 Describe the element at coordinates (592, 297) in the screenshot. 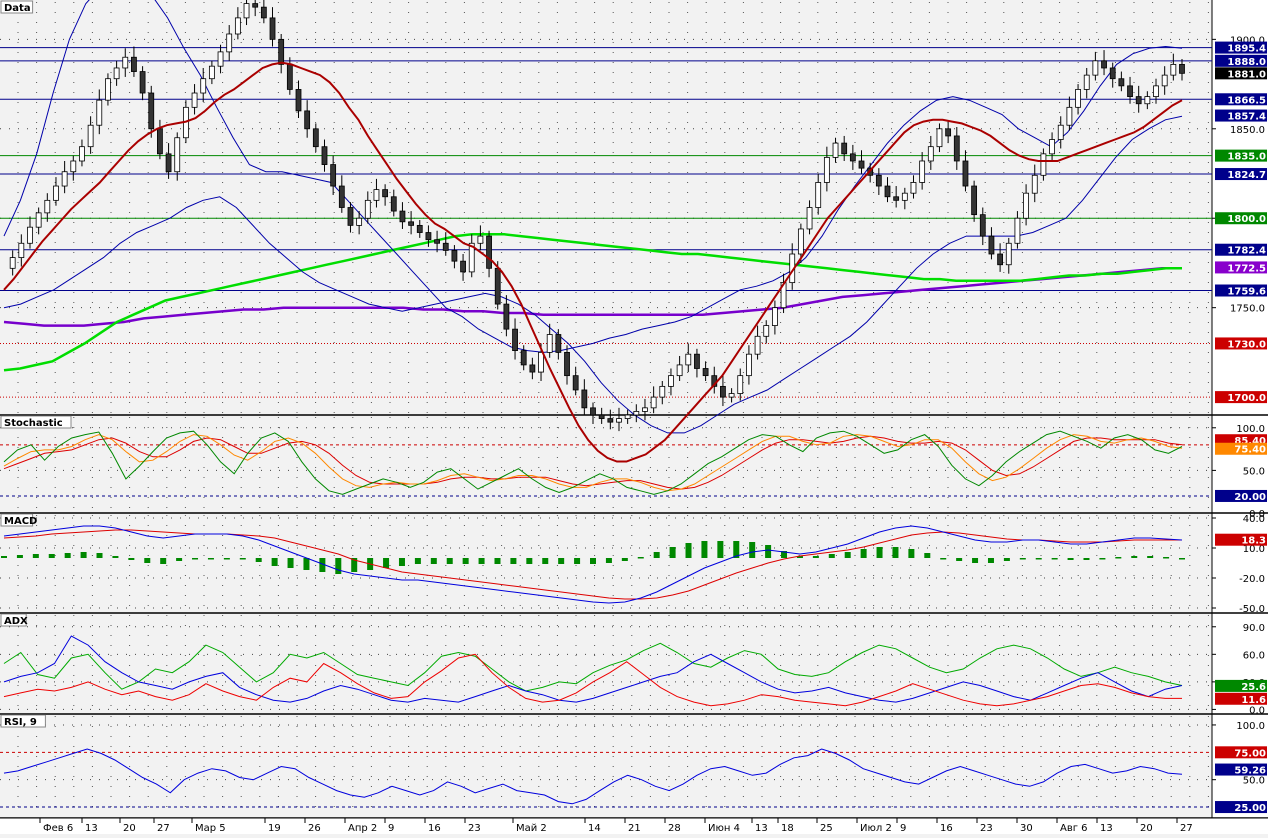

I see `price-sma-longer-line` at that location.